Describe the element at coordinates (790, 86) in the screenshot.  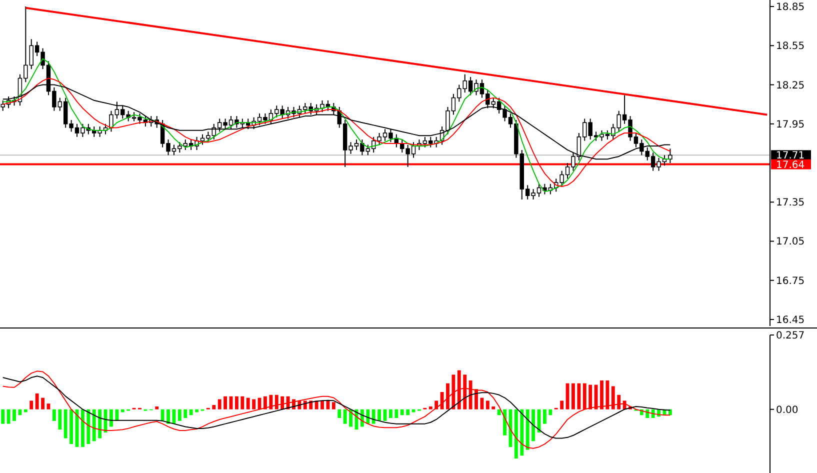
I see `y-tick-label: 18.25` at that location.